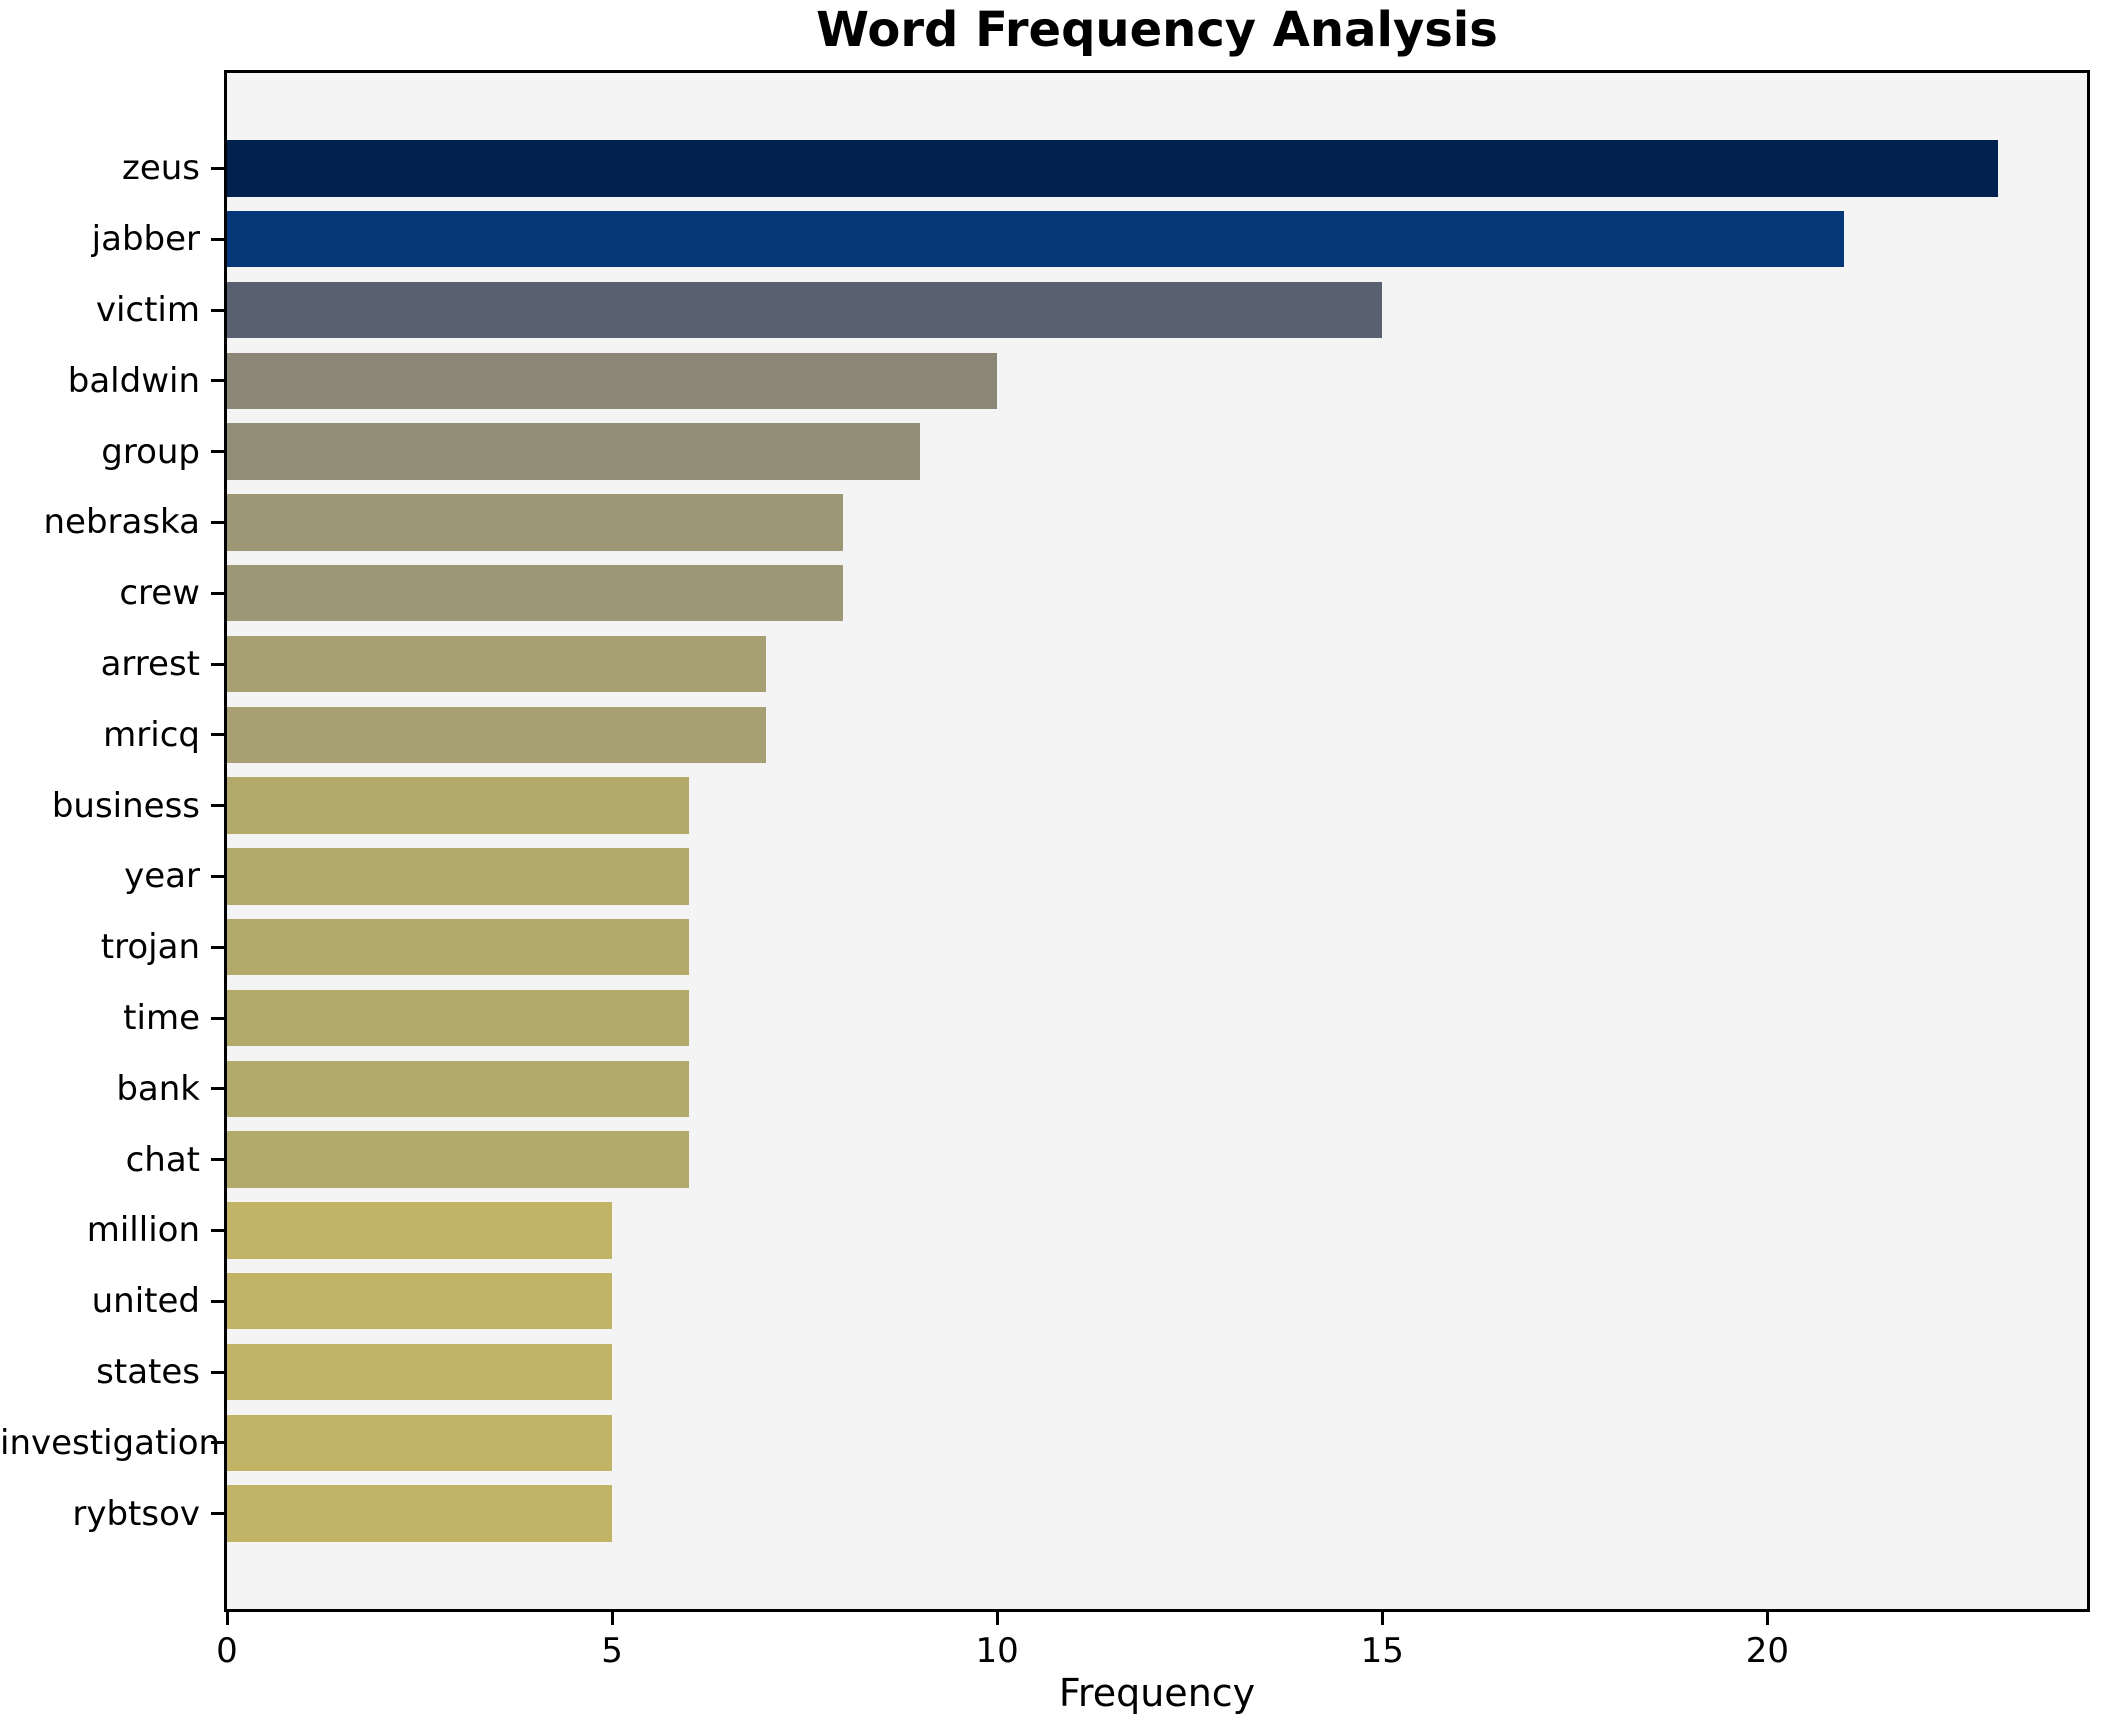  I want to click on bar-baldwin, so click(612, 381).